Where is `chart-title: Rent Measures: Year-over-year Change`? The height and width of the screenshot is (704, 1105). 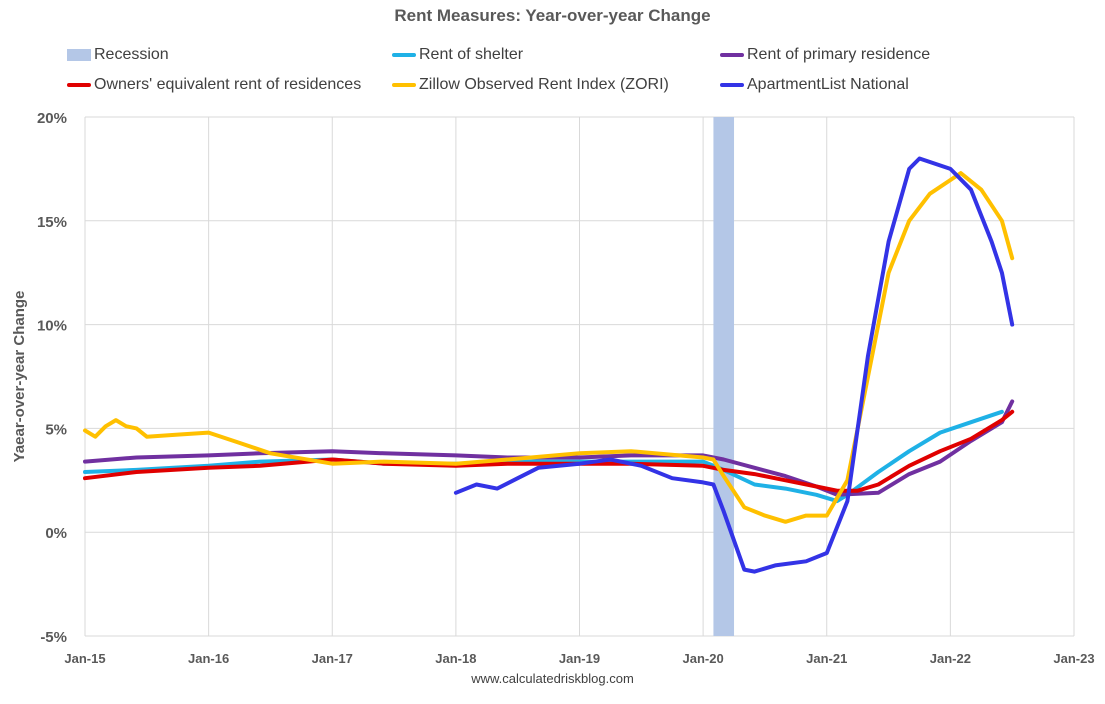 chart-title: Rent Measures: Year-over-year Change is located at coordinates (552, 15).